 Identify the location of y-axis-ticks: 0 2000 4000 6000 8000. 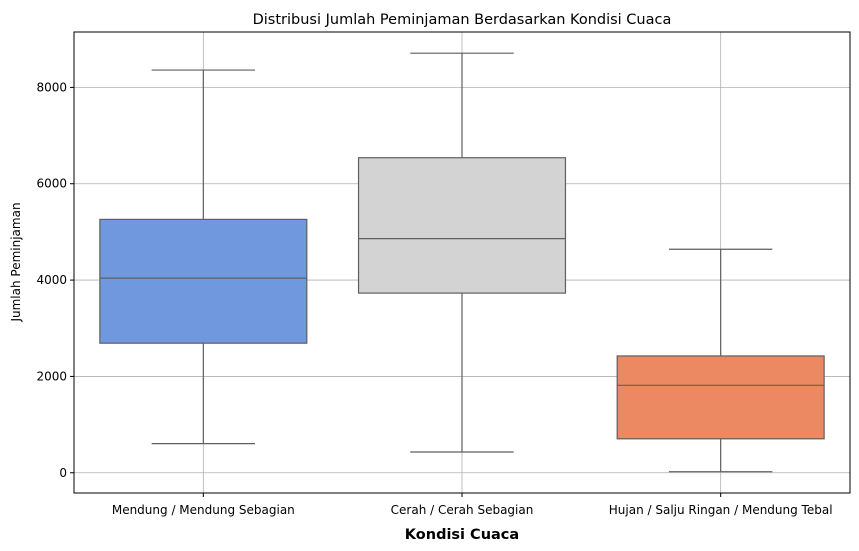
(55, 280).